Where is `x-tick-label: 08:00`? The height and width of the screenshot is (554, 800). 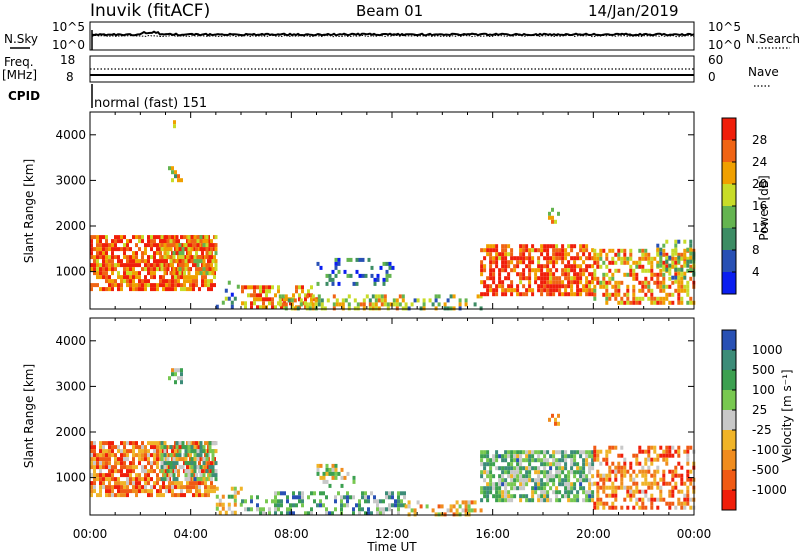
x-tick-label: 08:00 is located at coordinates (291, 534).